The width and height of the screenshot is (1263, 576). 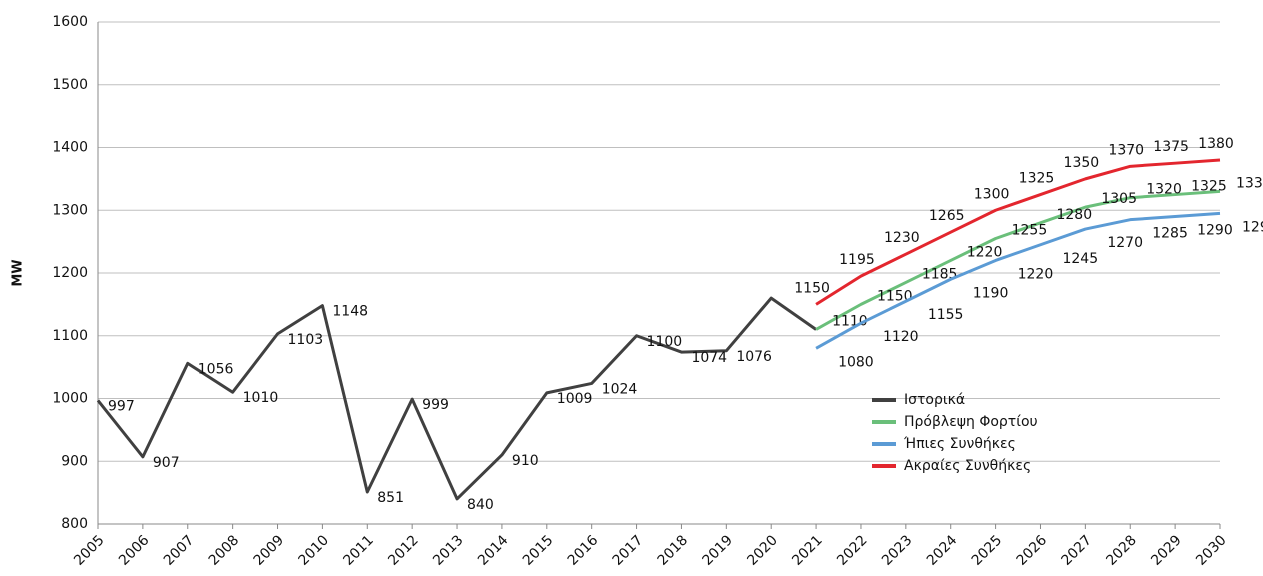 I want to click on data-label: 1190, so click(x=991, y=293).